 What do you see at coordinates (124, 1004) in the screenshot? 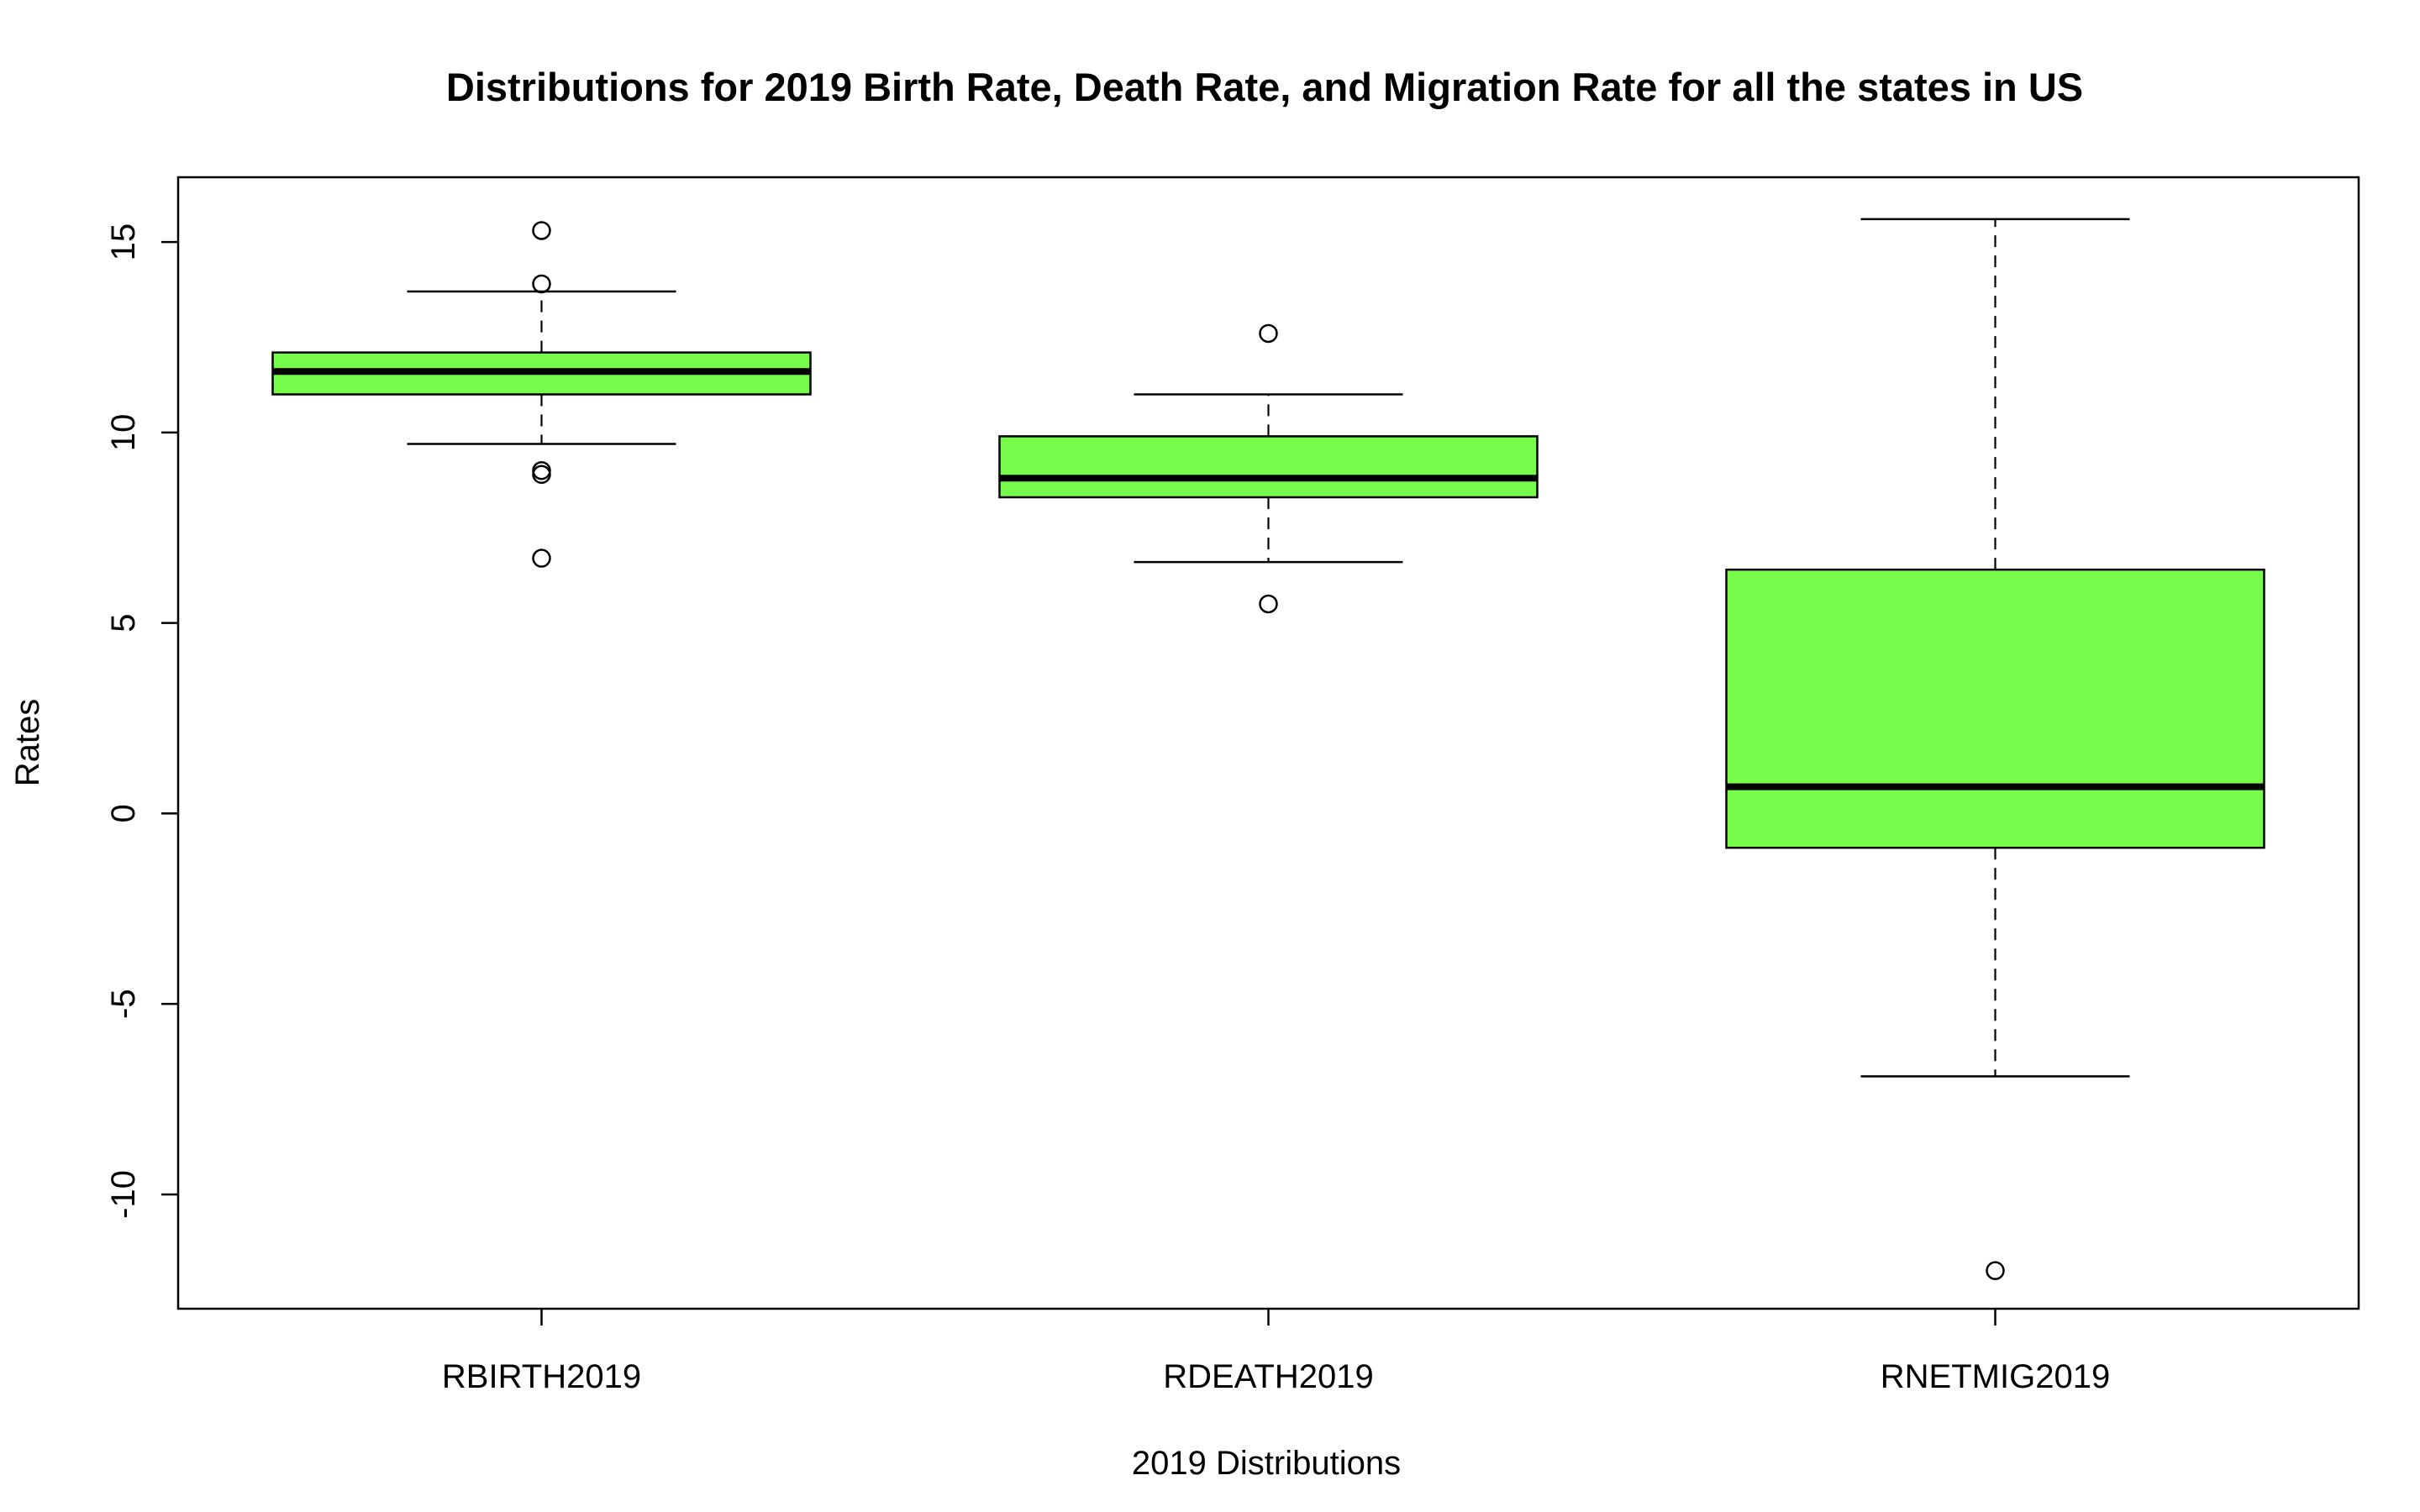
I see `y-tick-label: -5` at bounding box center [124, 1004].